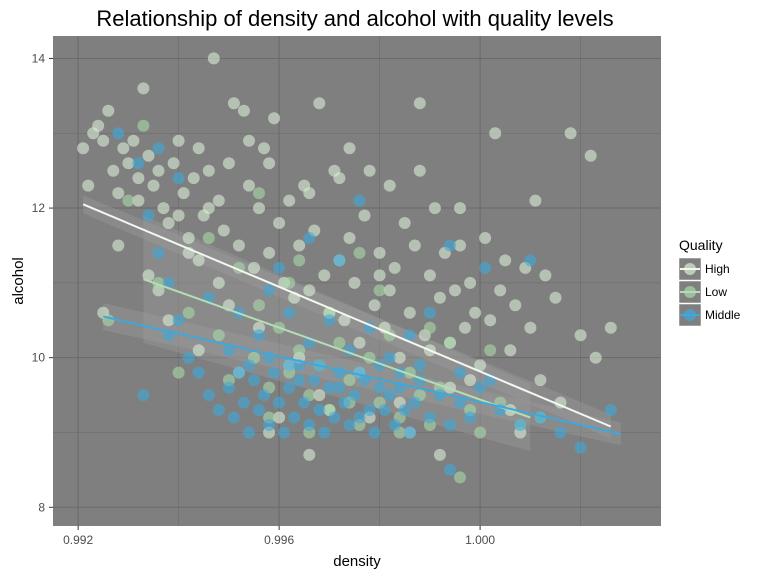 The height and width of the screenshot is (576, 768). What do you see at coordinates (701, 245) in the screenshot?
I see `legend-title: Quality` at bounding box center [701, 245].